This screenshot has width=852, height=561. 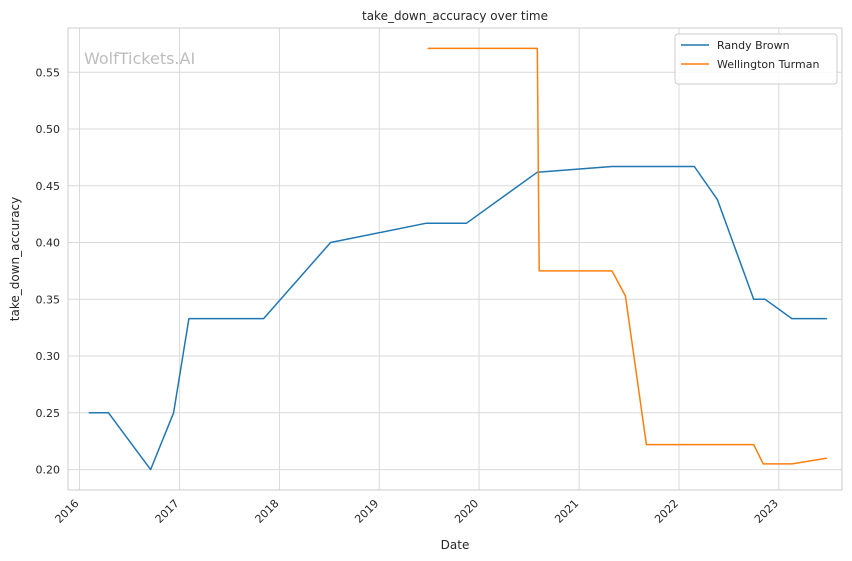 I want to click on x-axis-title: Date, so click(x=455, y=545).